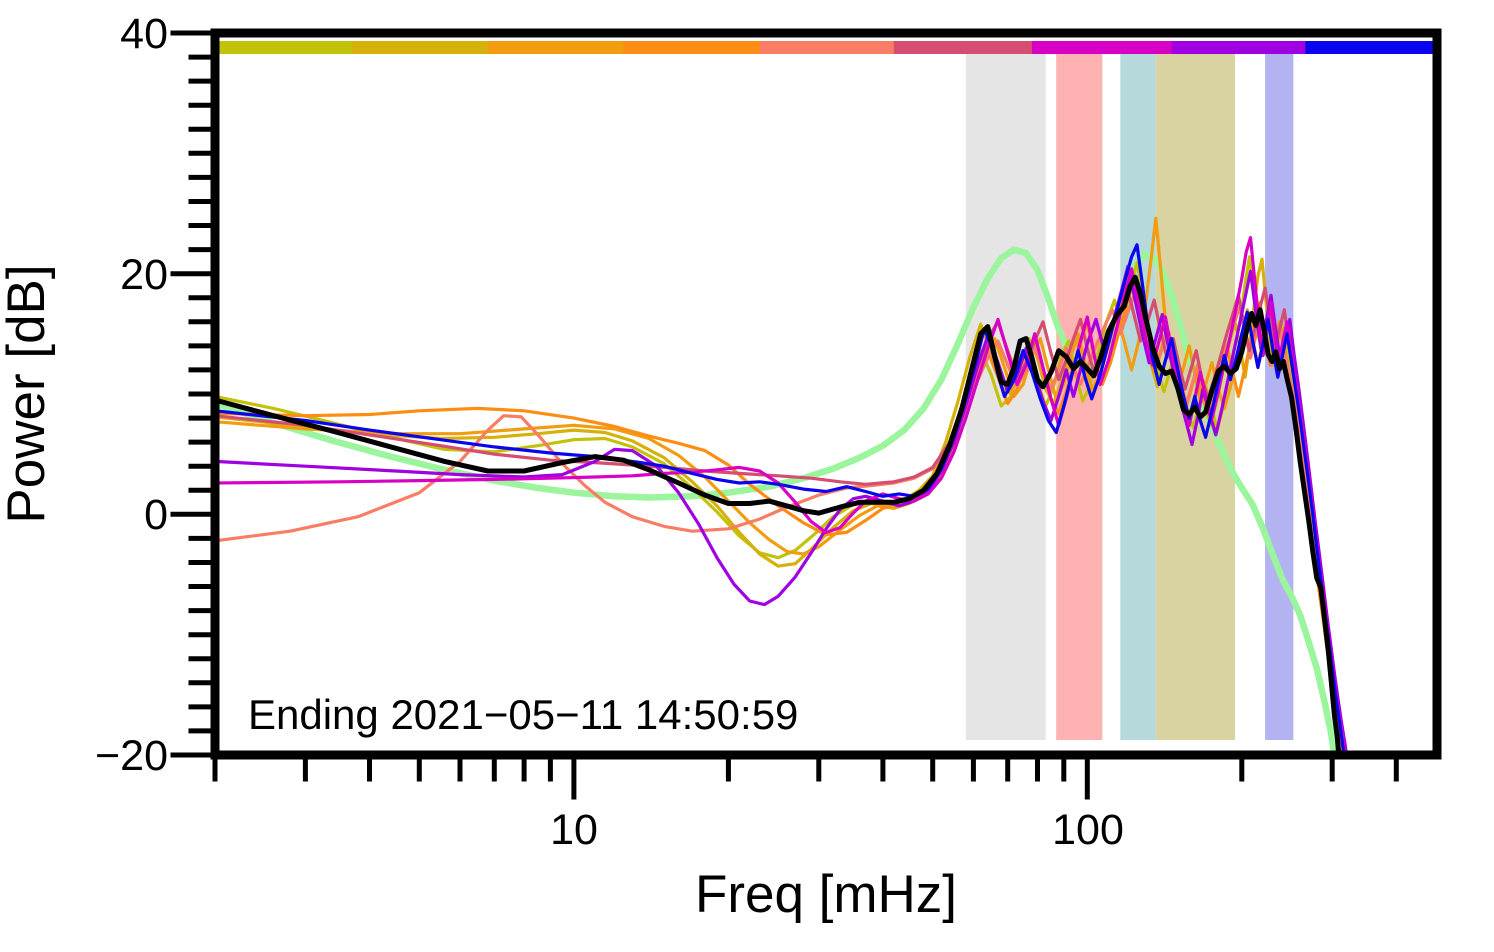 The image size is (1494, 952). What do you see at coordinates (131, 756) in the screenshot?
I see `y-tick-label-neg20: −20` at bounding box center [131, 756].